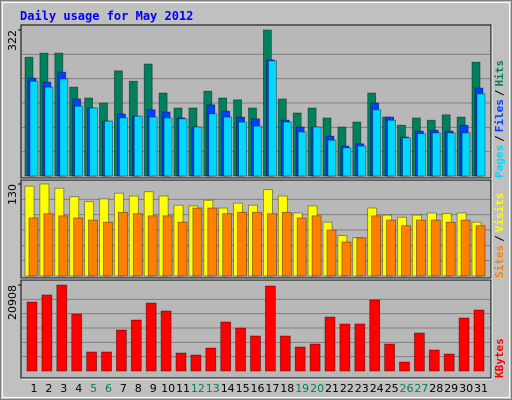 The image size is (512, 400). What do you see at coordinates (228, 388) in the screenshot?
I see `x-tick-label: 14` at bounding box center [228, 388].